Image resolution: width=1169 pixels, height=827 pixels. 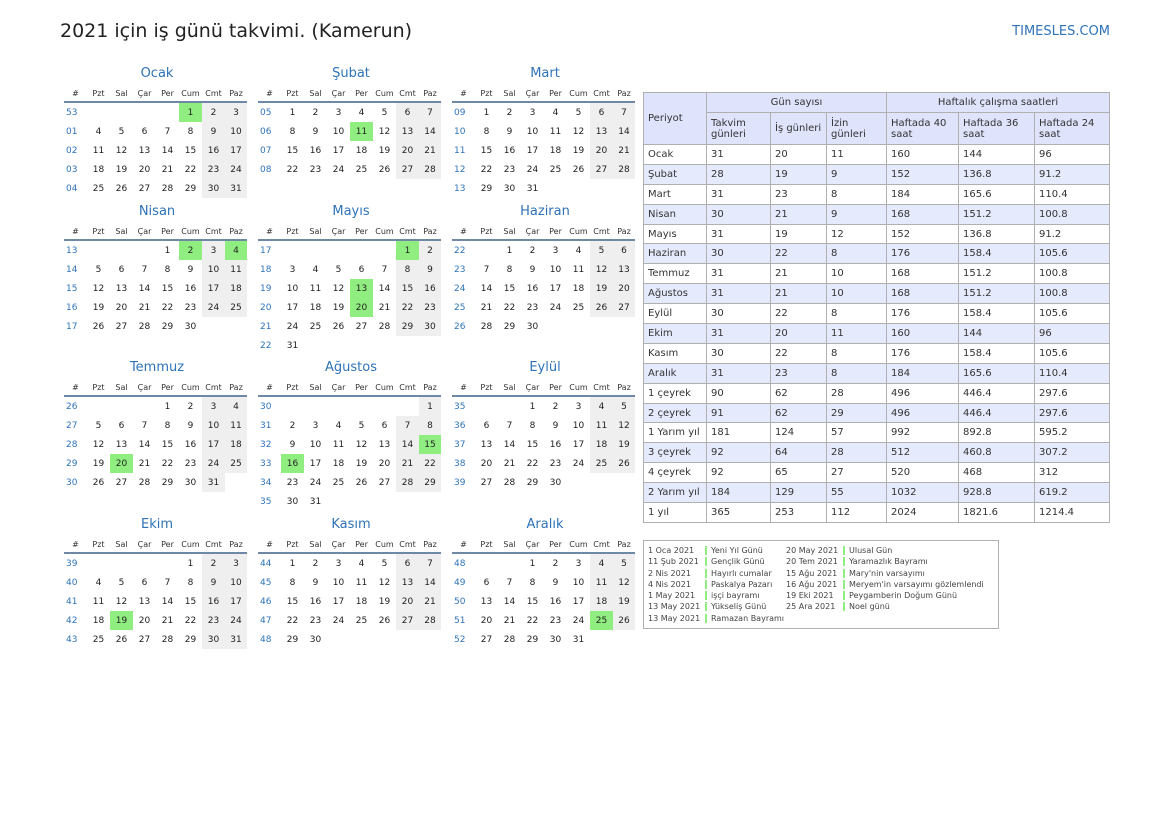 What do you see at coordinates (798, 373) in the screenshot?
I see `value-cell: 23` at bounding box center [798, 373].